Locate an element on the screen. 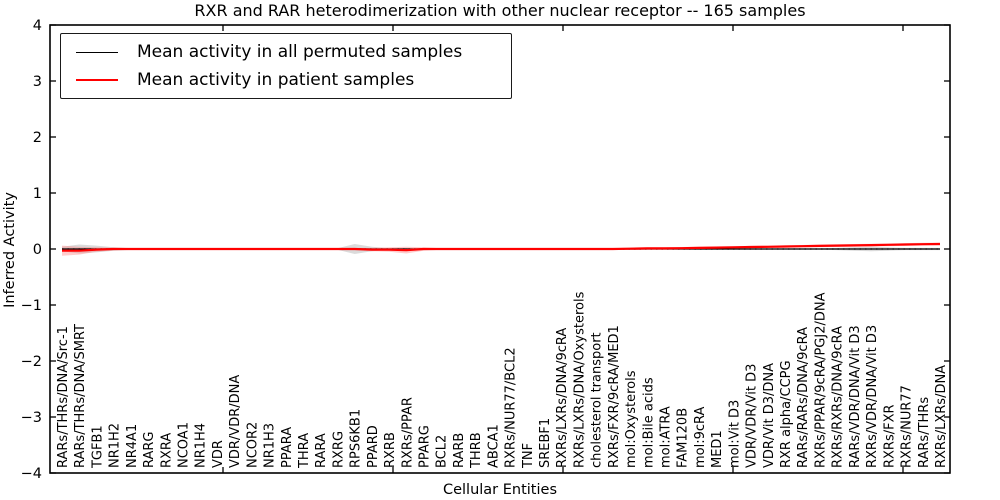 This screenshot has width=1000, height=500. legend-item-permuted: Mean activity in all permuted samples is located at coordinates (286, 52).